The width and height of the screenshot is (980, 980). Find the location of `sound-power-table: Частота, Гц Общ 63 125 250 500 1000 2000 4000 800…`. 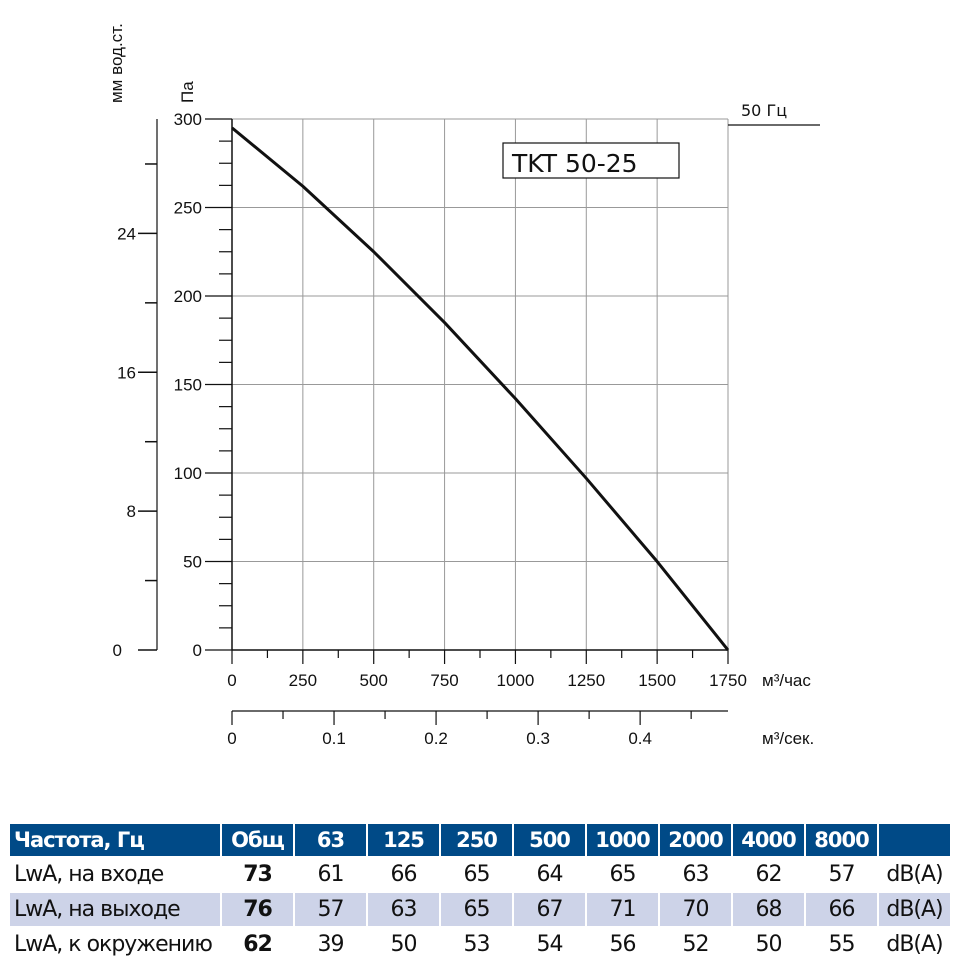

sound-power-table: Частота, Гц Общ 63 125 250 500 1000 2000 4000 800… is located at coordinates (480, 892).